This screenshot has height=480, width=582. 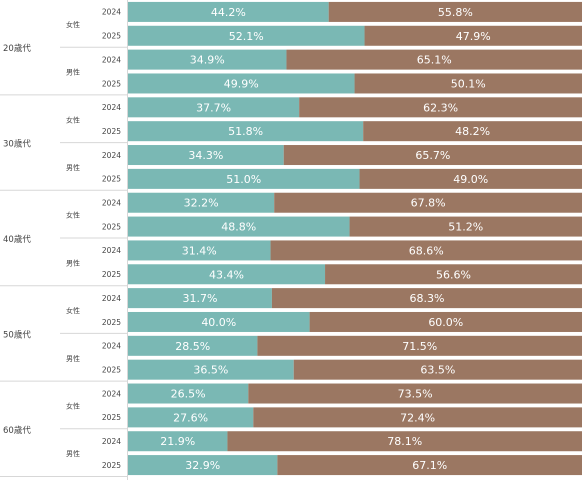 I want to click on data-label-b: 62.3%, so click(x=440, y=107).